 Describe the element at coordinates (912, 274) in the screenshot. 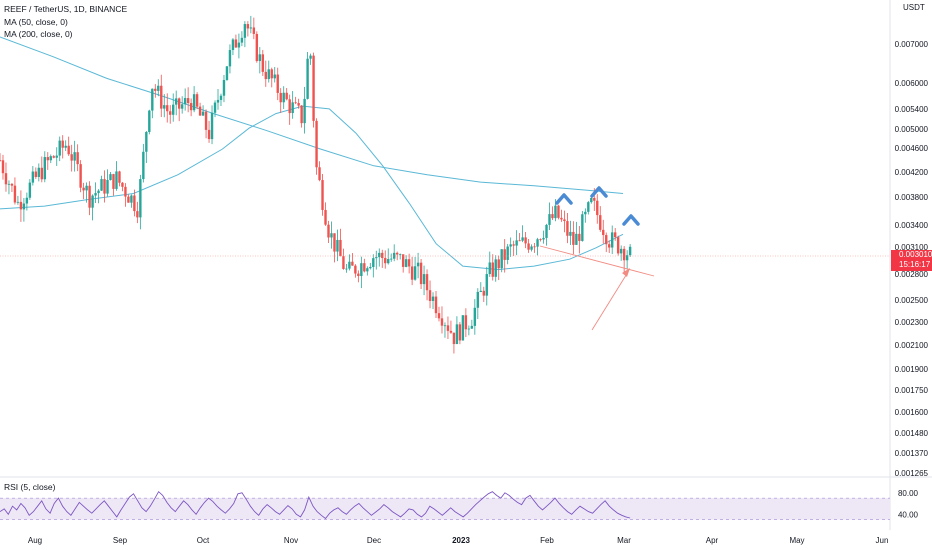

I see `price-tick-label: 0.002800` at that location.